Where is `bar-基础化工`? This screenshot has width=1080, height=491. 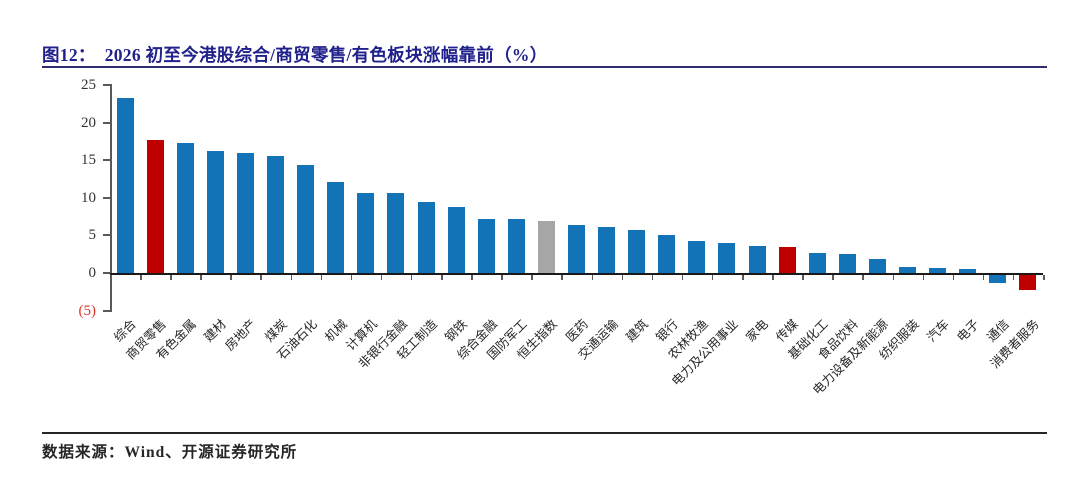
bar-基础化工 is located at coordinates (817, 262).